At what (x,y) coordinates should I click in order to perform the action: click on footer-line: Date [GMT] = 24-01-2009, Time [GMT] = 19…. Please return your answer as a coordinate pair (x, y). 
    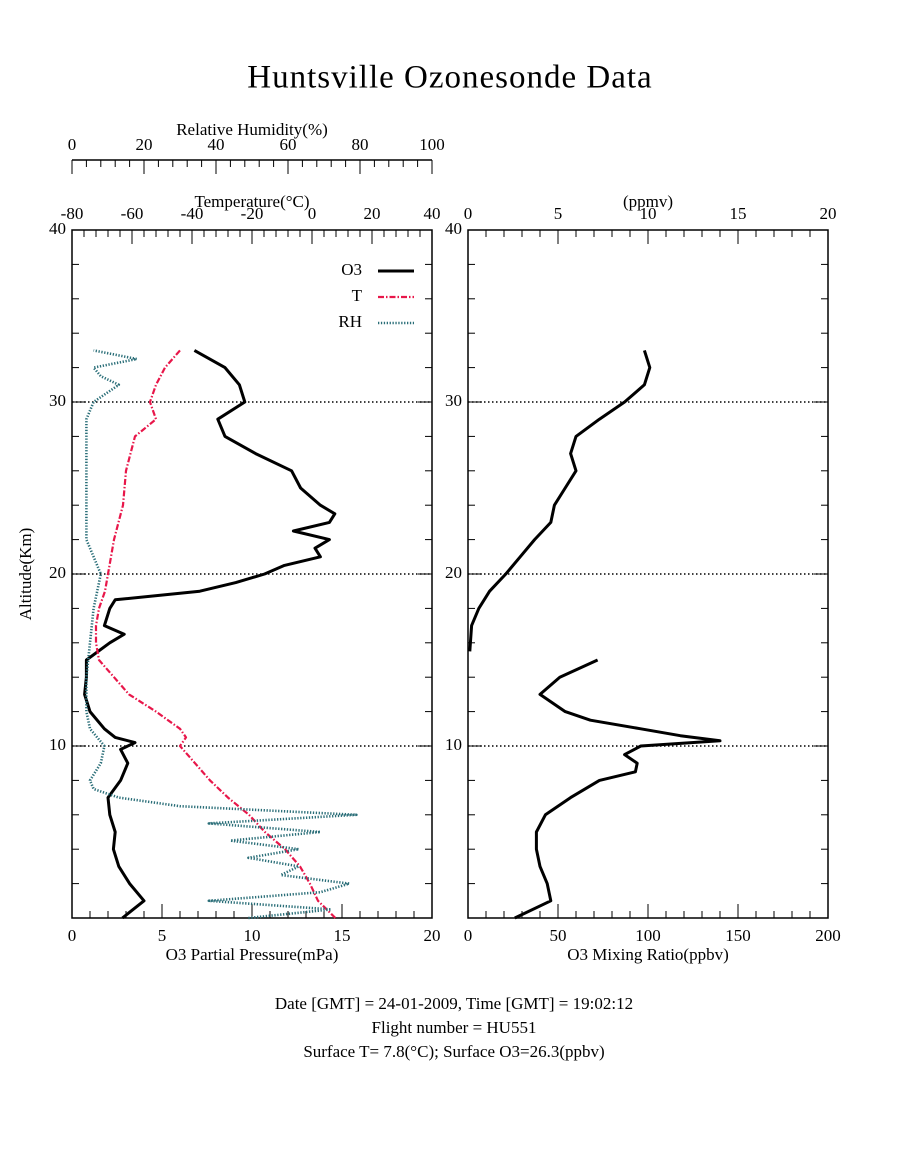
    Looking at the image, I should click on (454, 1003).